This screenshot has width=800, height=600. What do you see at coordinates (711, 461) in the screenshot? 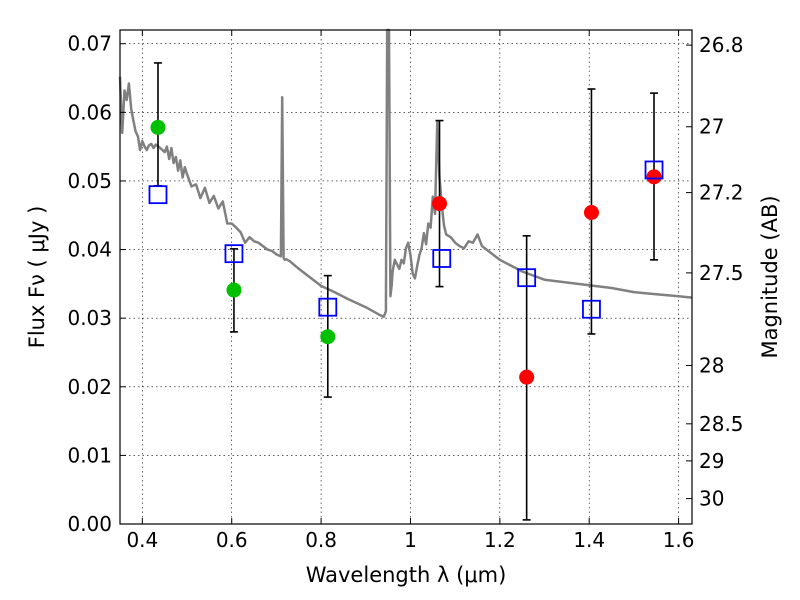
I see `right-tick-label: 29` at bounding box center [711, 461].